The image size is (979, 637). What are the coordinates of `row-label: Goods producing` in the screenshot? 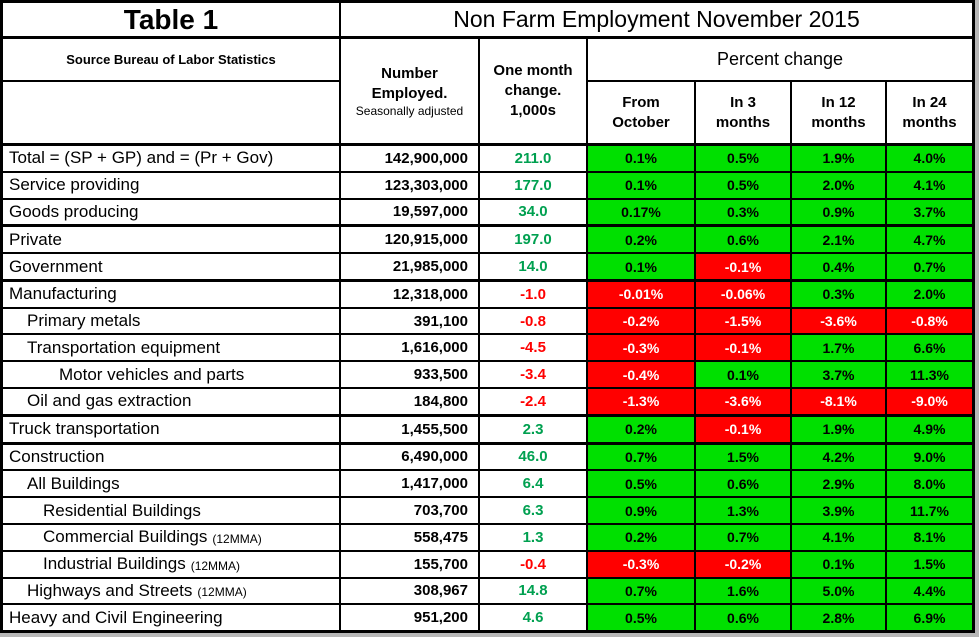 It's located at (172, 212).